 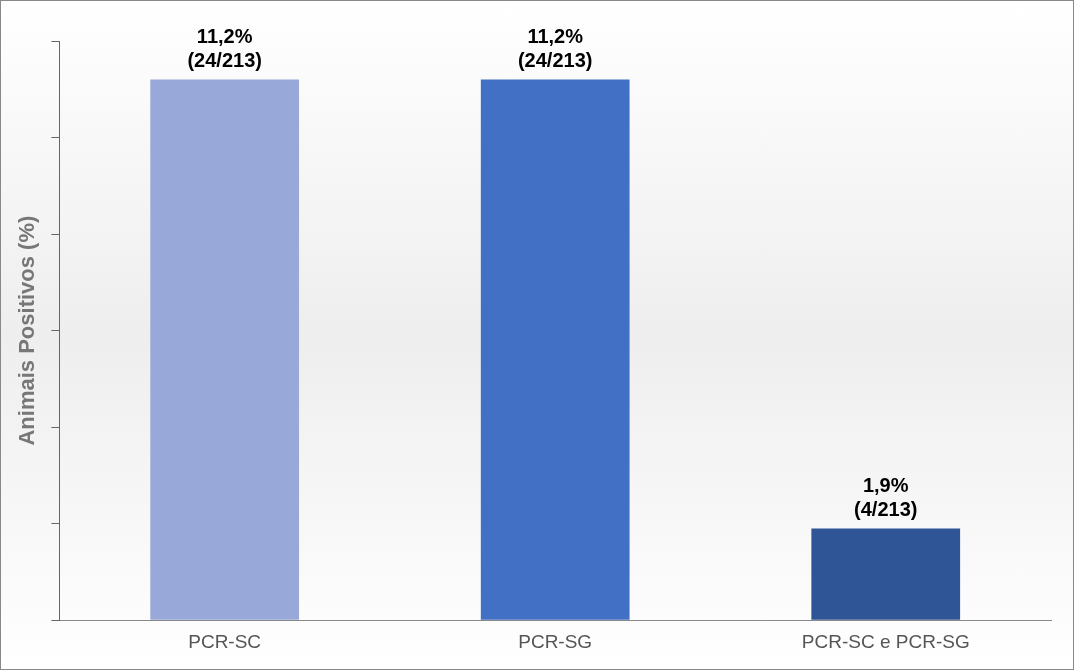 What do you see at coordinates (555, 641) in the screenshot?
I see `x-tick-label: PCR-SG` at bounding box center [555, 641].